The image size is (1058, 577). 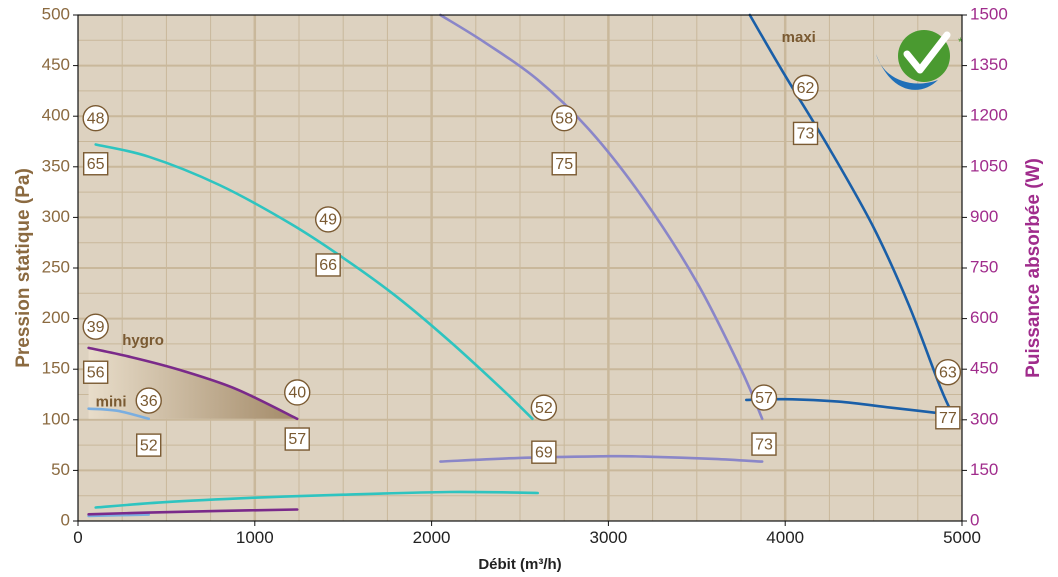 I want to click on y-left-tick-label: 250, so click(x=56, y=266).